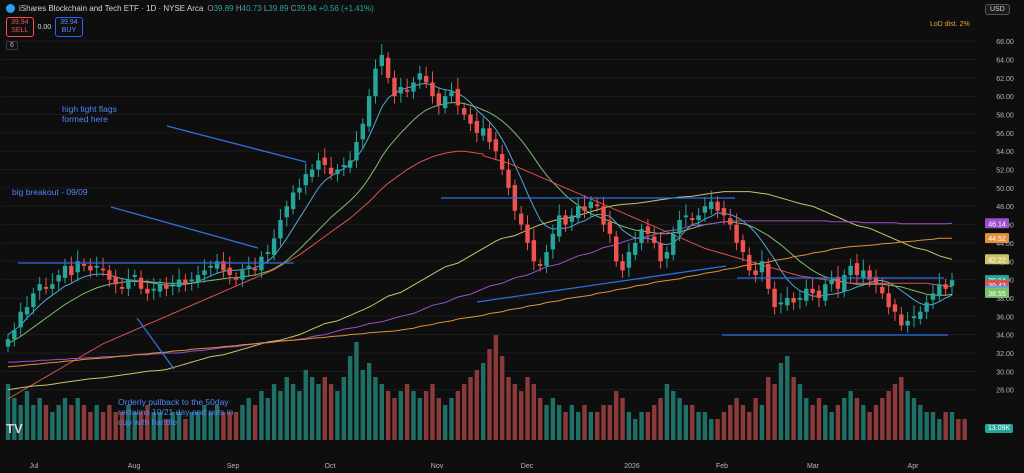  I want to click on trendline, so click(601, 284).